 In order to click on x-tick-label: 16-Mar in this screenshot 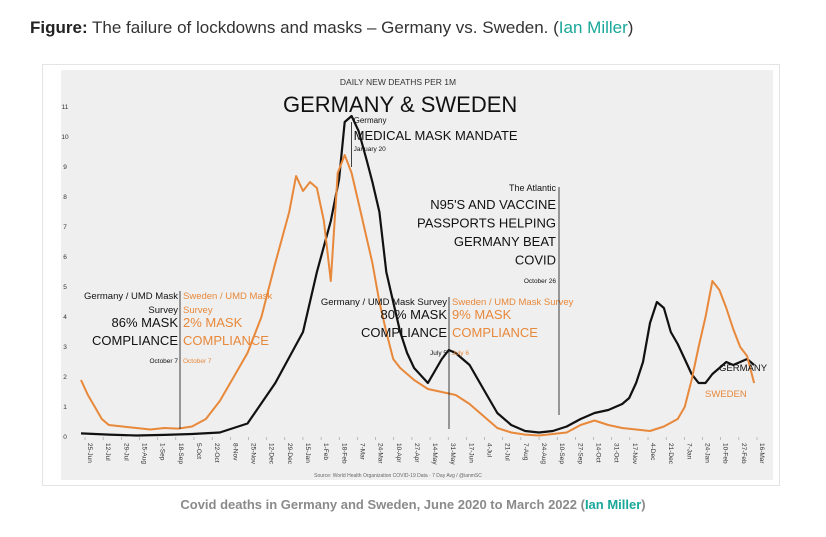, I will do `click(761, 453)`.